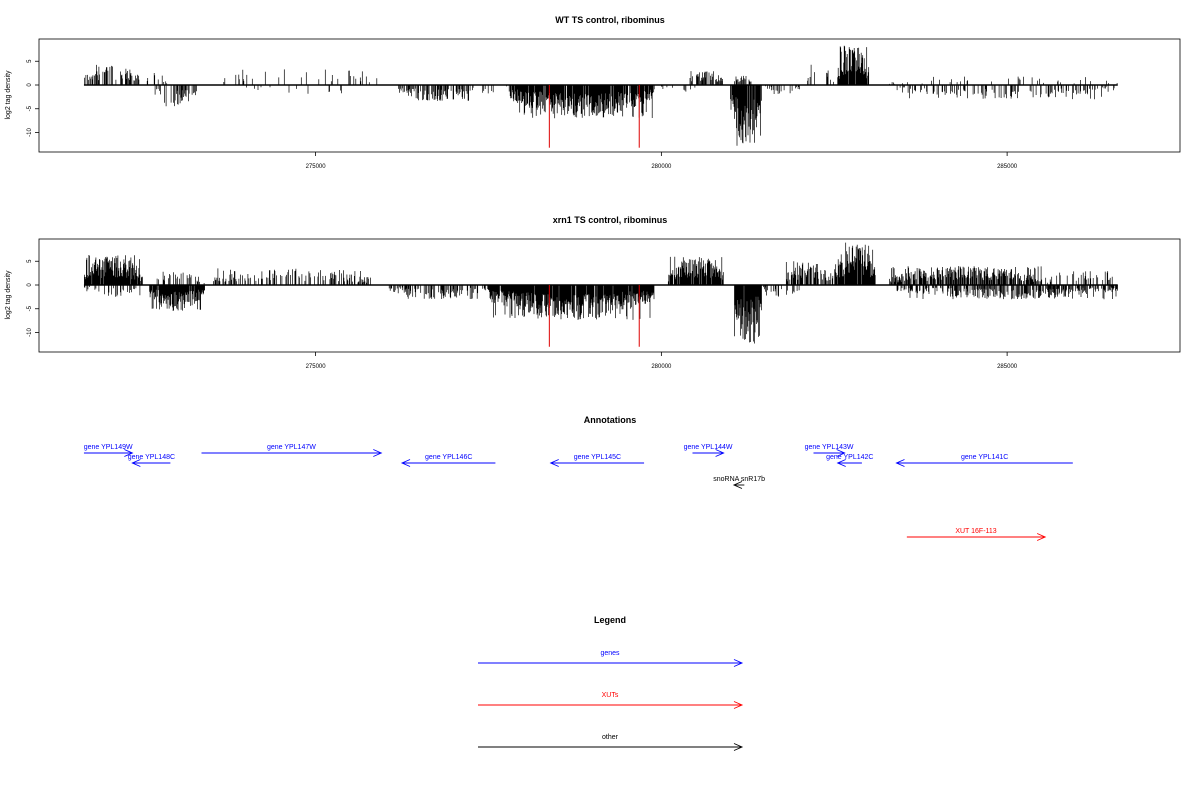 This screenshot has width=1200, height=800. Describe the element at coordinates (448, 457) in the screenshot. I see `feature-label: gene YPL146C` at that location.